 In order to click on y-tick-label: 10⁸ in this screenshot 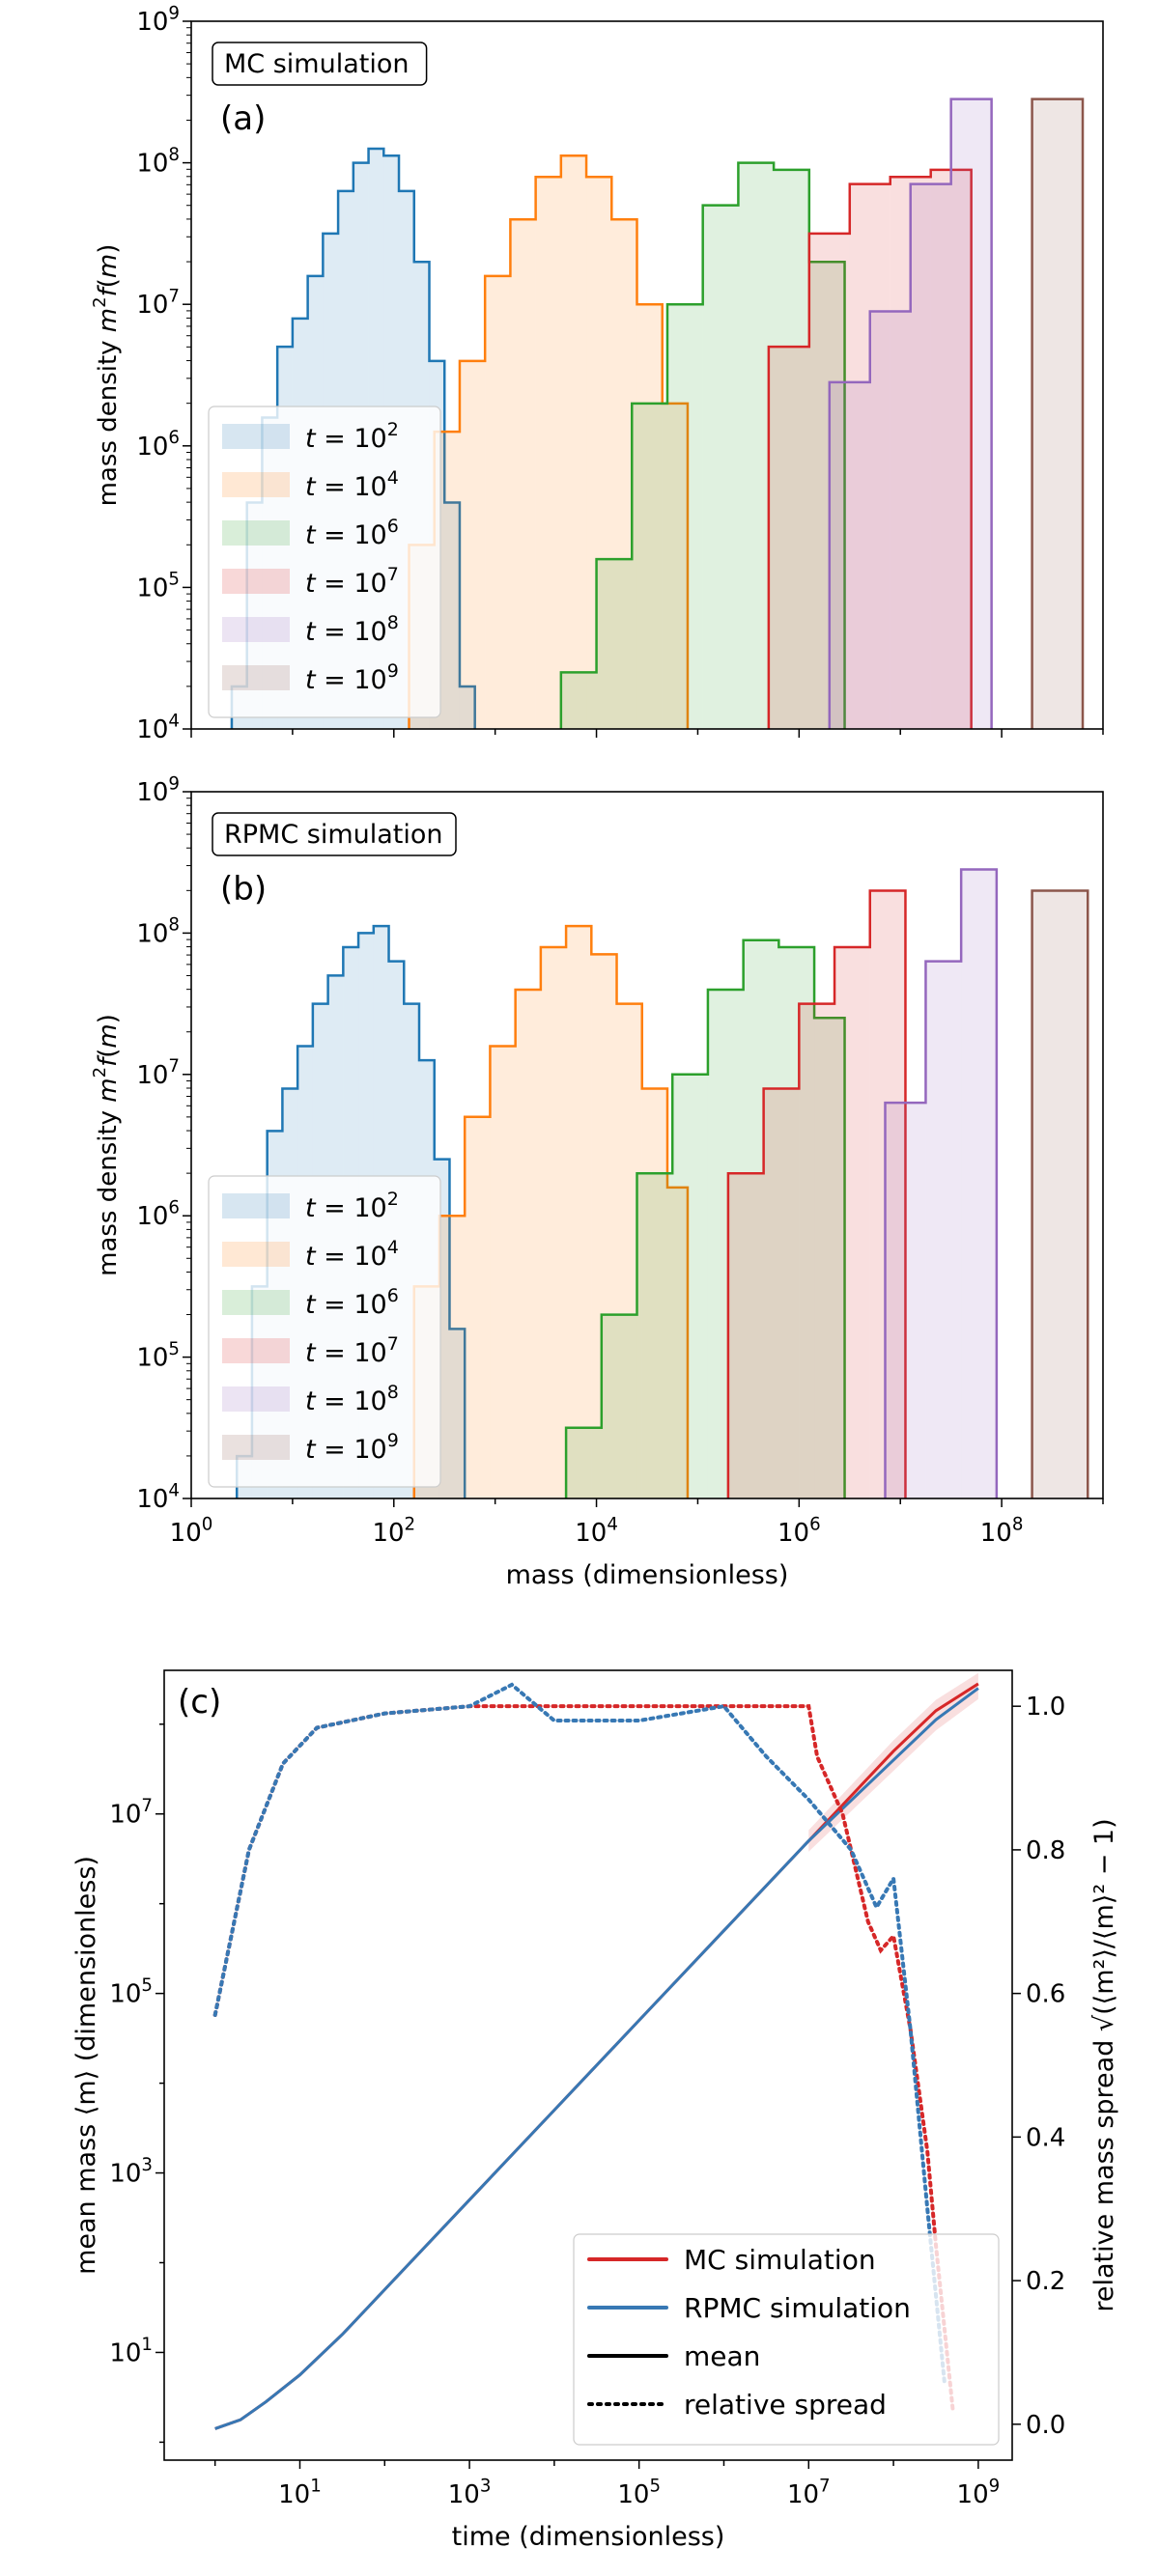, I will do `click(158, 932)`.